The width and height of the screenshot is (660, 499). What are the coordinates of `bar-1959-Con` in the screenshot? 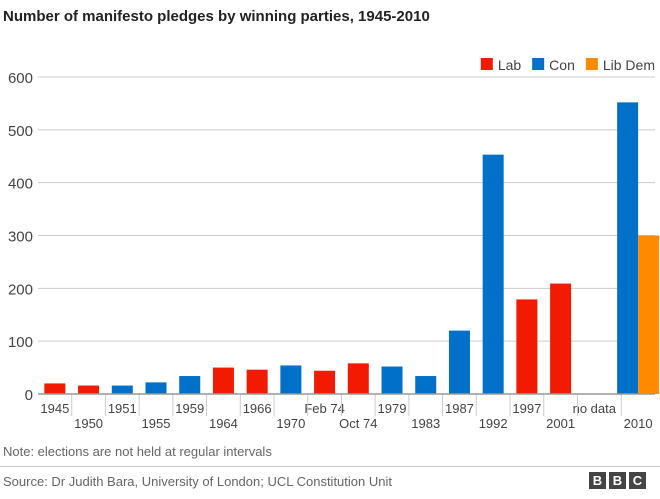 It's located at (190, 385).